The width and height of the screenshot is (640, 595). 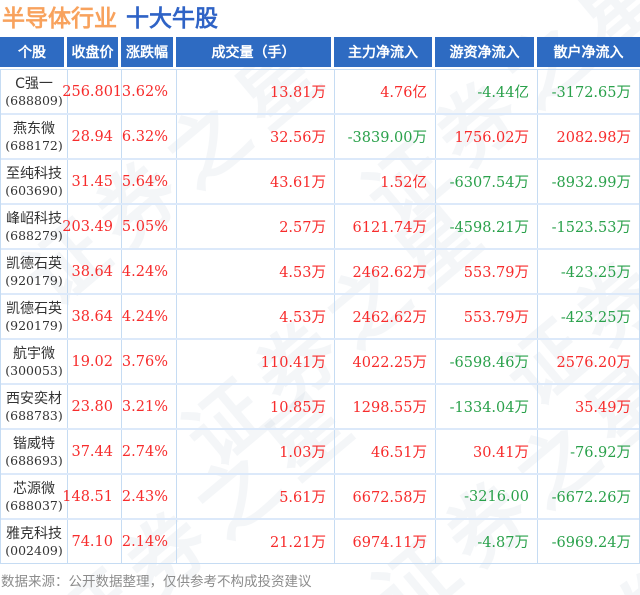 I want to click on cell-hotmoney-inflow: -6598.46万, so click(x=487, y=361).